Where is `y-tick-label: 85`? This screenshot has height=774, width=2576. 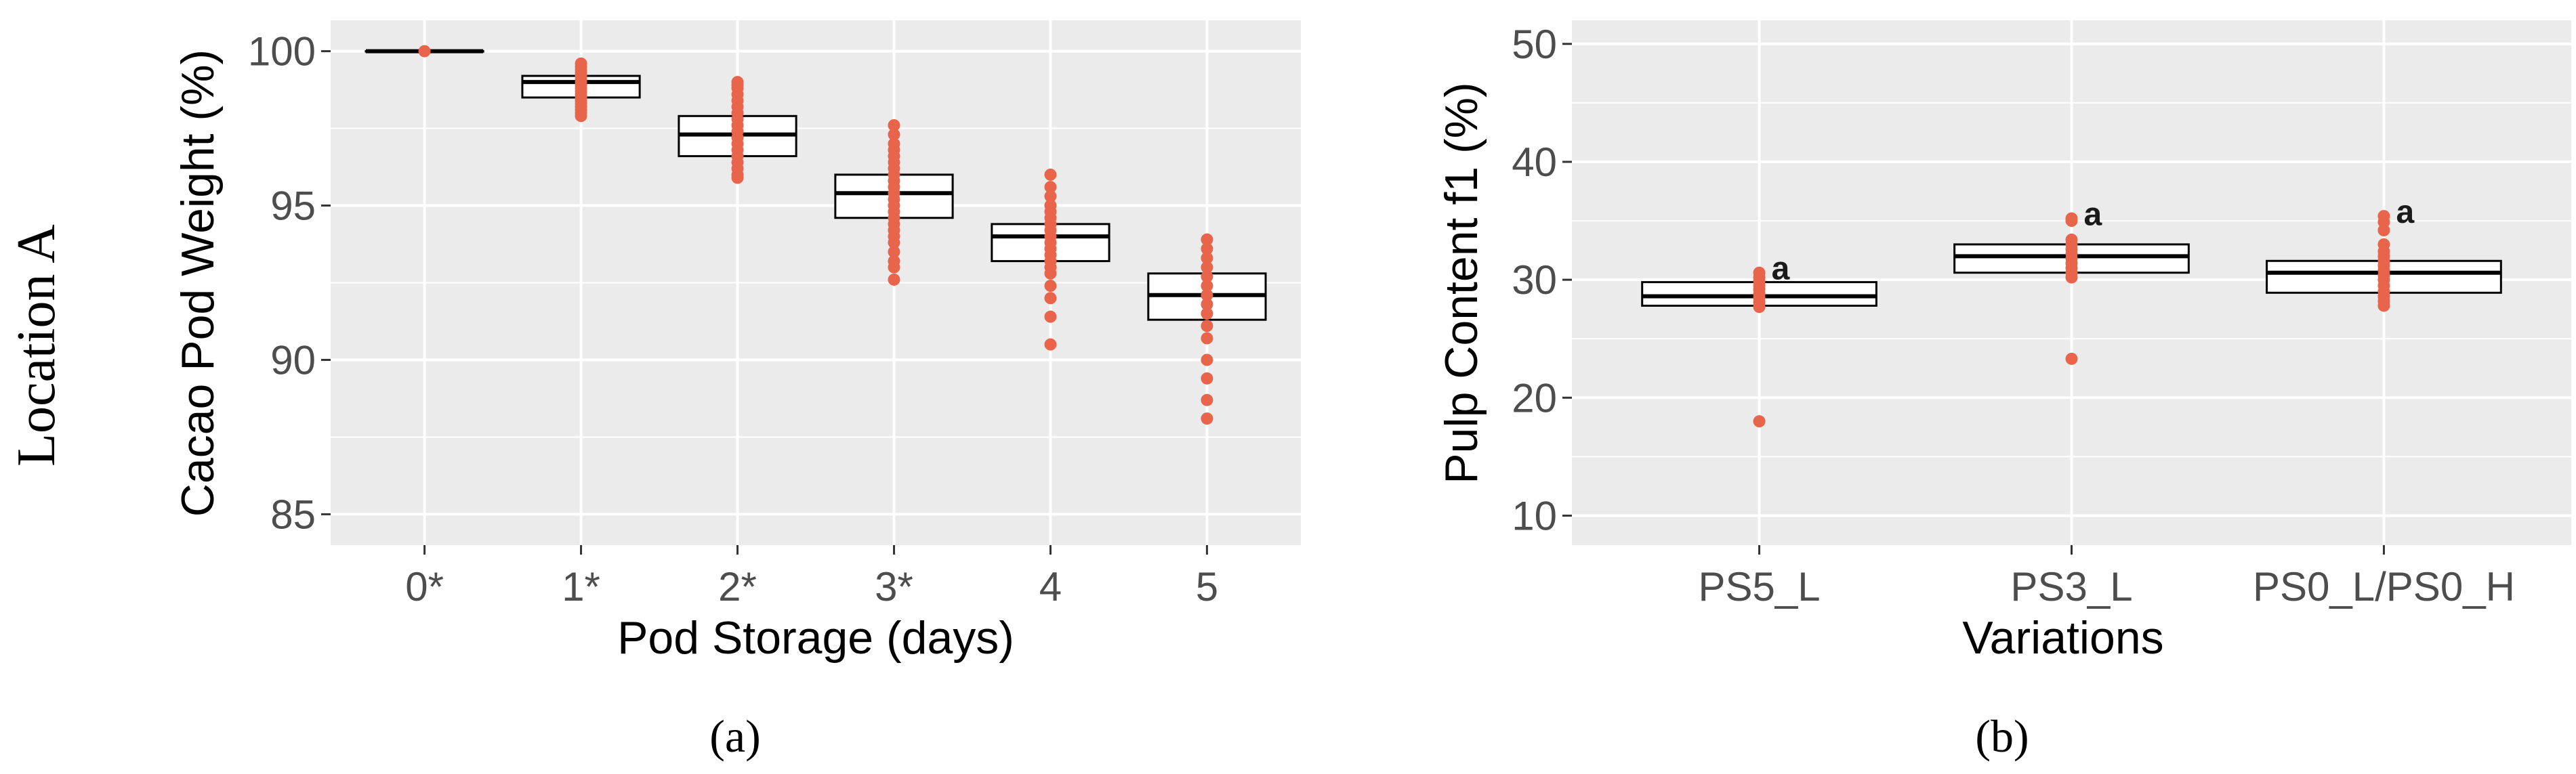 y-tick-label: 85 is located at coordinates (293, 514).